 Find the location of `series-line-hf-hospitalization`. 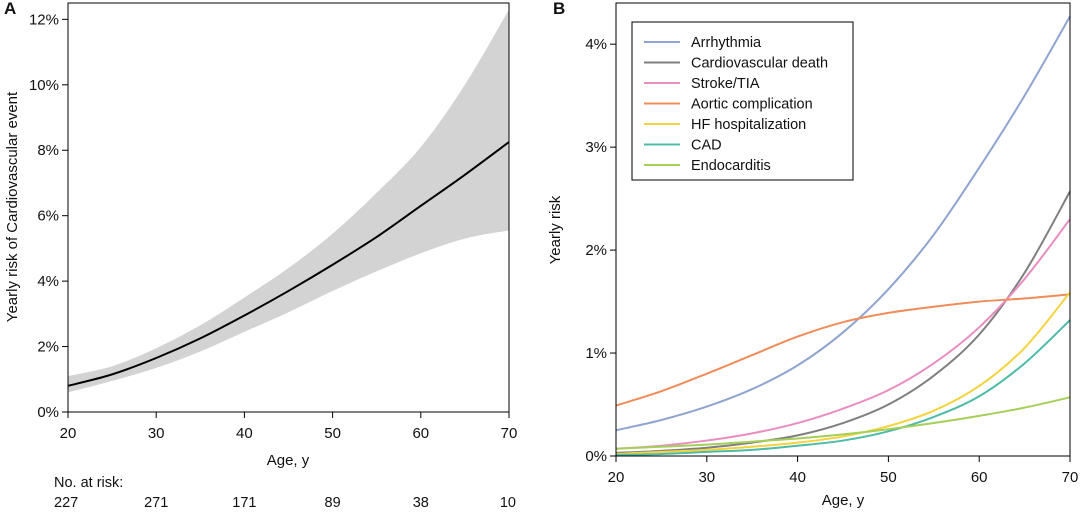

series-line-hf-hospitalization is located at coordinates (843, 373).